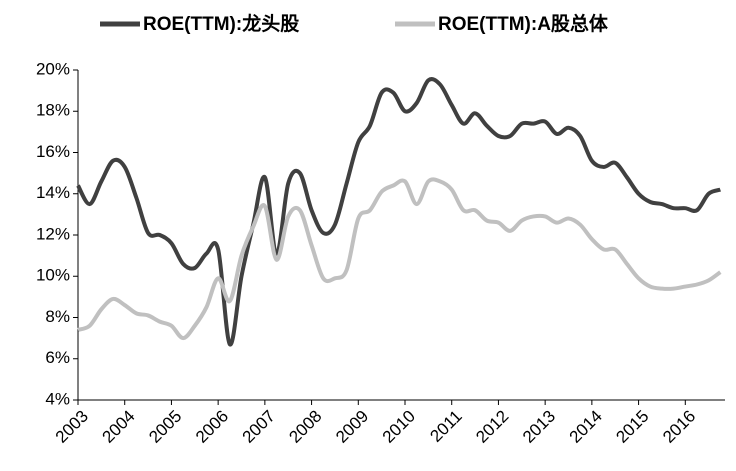  I want to click on legend-label: ROE(TTM):A股总体, so click(523, 23).